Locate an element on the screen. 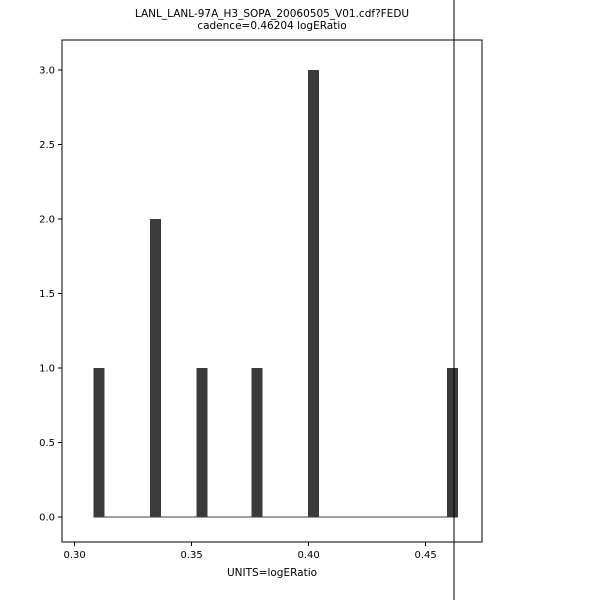  y-axis-tick-label: 0.0 is located at coordinates (47, 517).